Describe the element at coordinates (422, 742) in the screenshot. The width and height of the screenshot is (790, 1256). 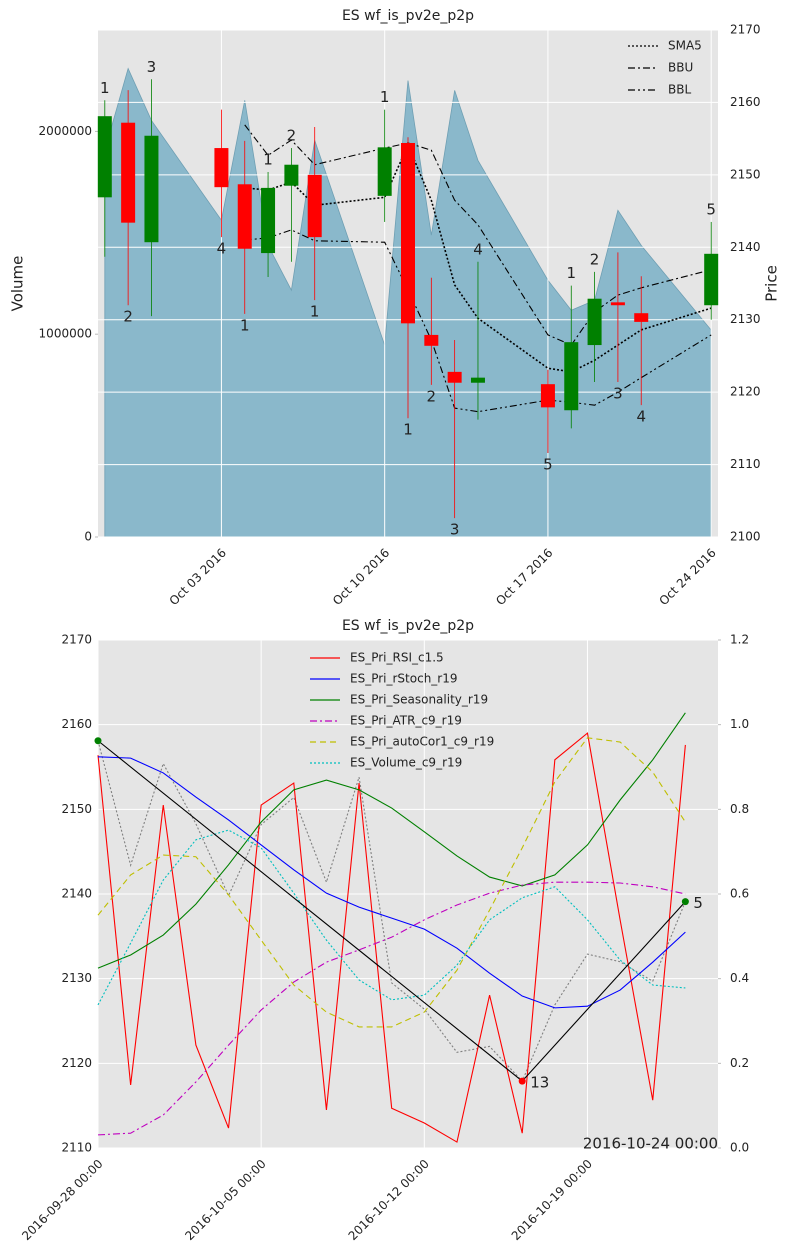
I see `legend-label: ES_Pri_autoCor1_c9_r19` at that location.